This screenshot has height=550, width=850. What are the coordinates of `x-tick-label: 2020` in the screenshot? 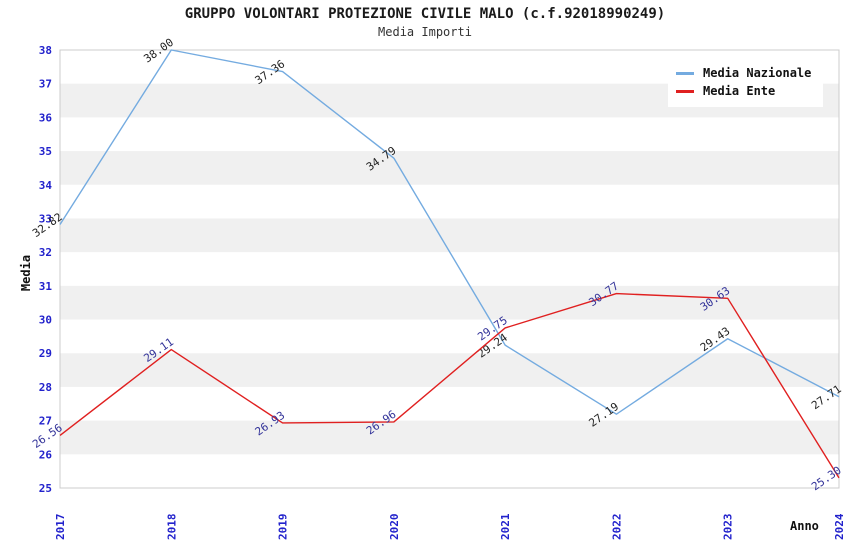 It's located at (394, 527).